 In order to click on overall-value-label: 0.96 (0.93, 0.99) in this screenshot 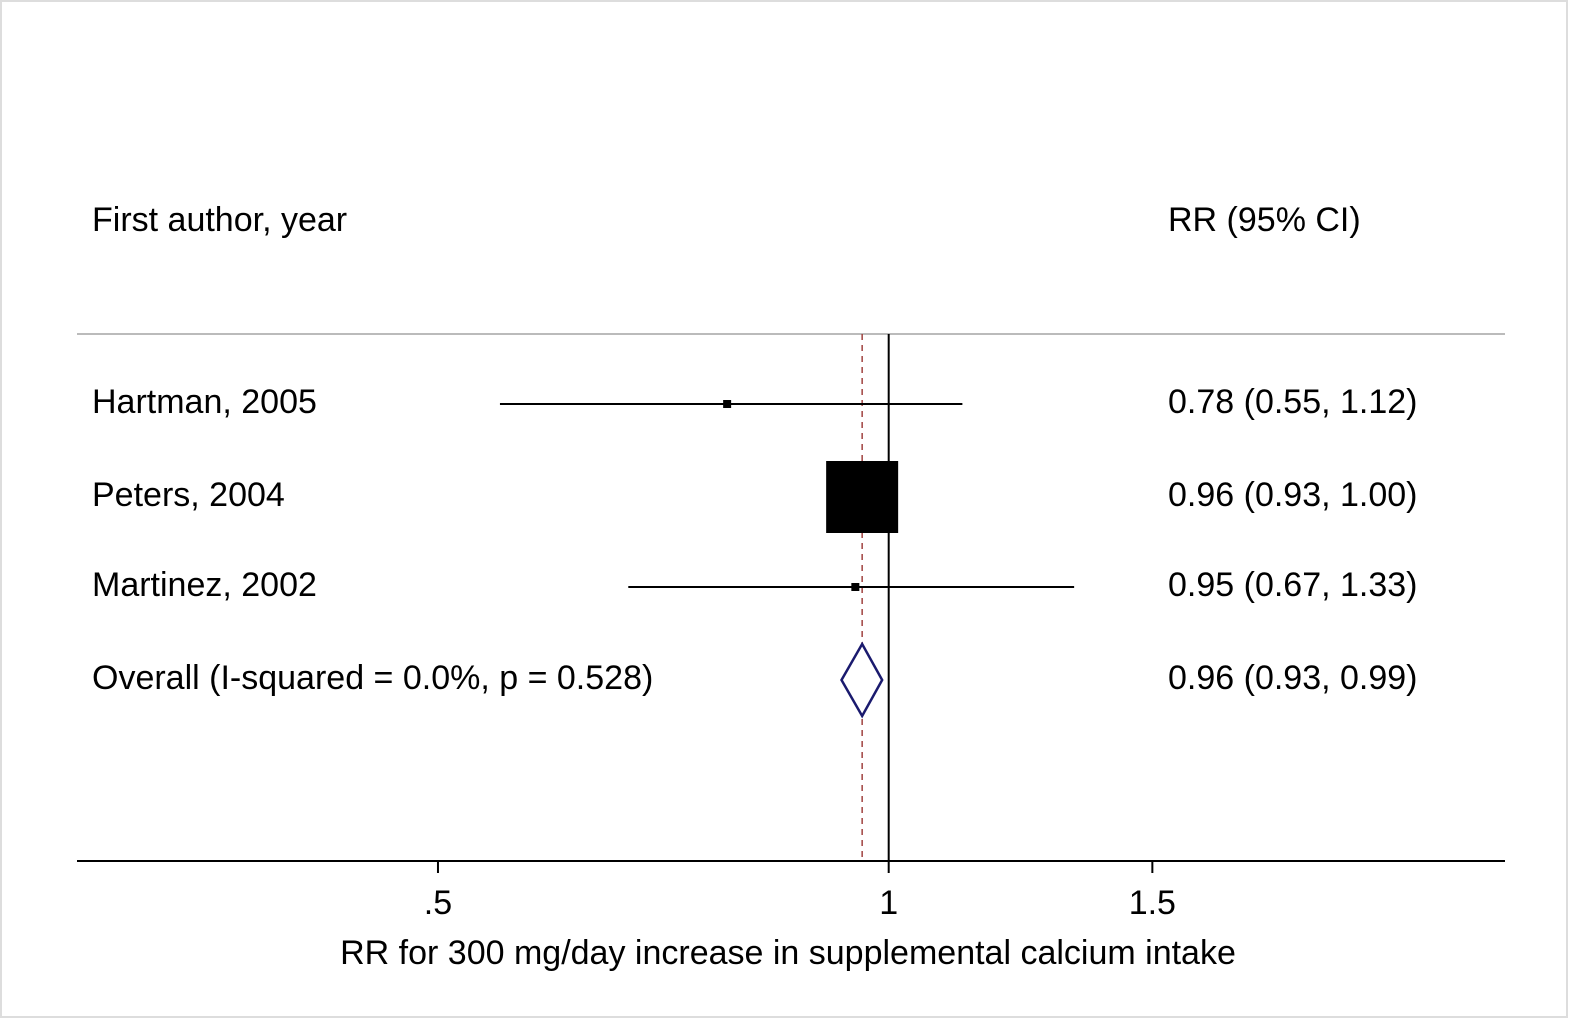, I will do `click(1293, 678)`.